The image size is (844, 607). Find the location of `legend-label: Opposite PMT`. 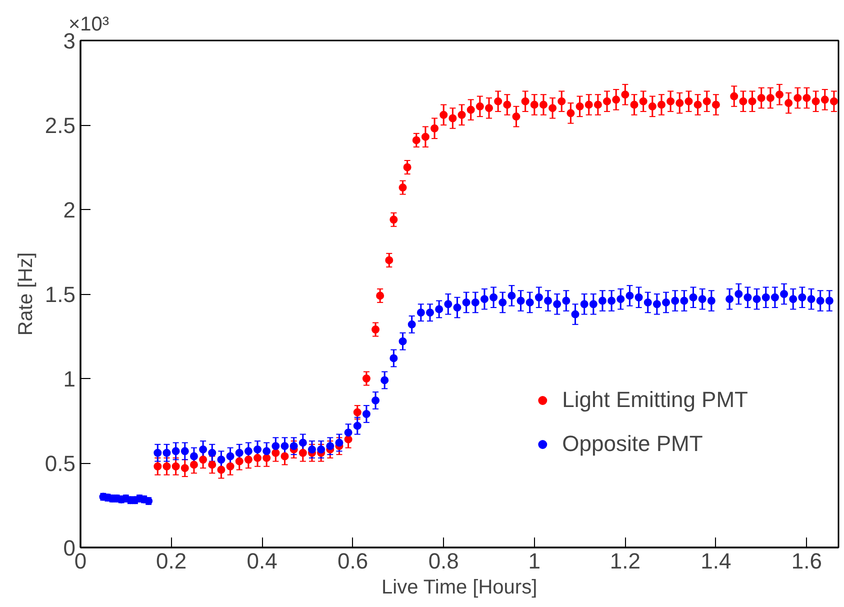

legend-label: Opposite PMT is located at coordinates (632, 444).